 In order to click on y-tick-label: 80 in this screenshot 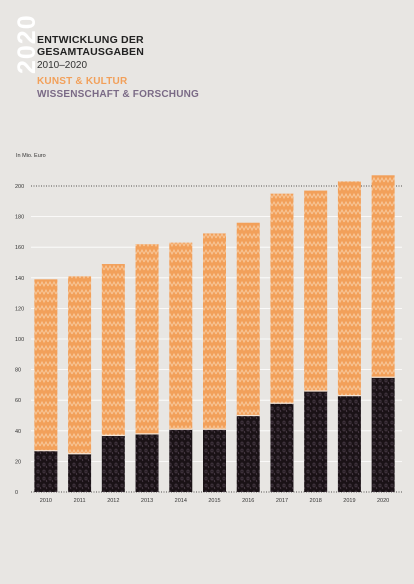, I will do `click(18, 371)`.